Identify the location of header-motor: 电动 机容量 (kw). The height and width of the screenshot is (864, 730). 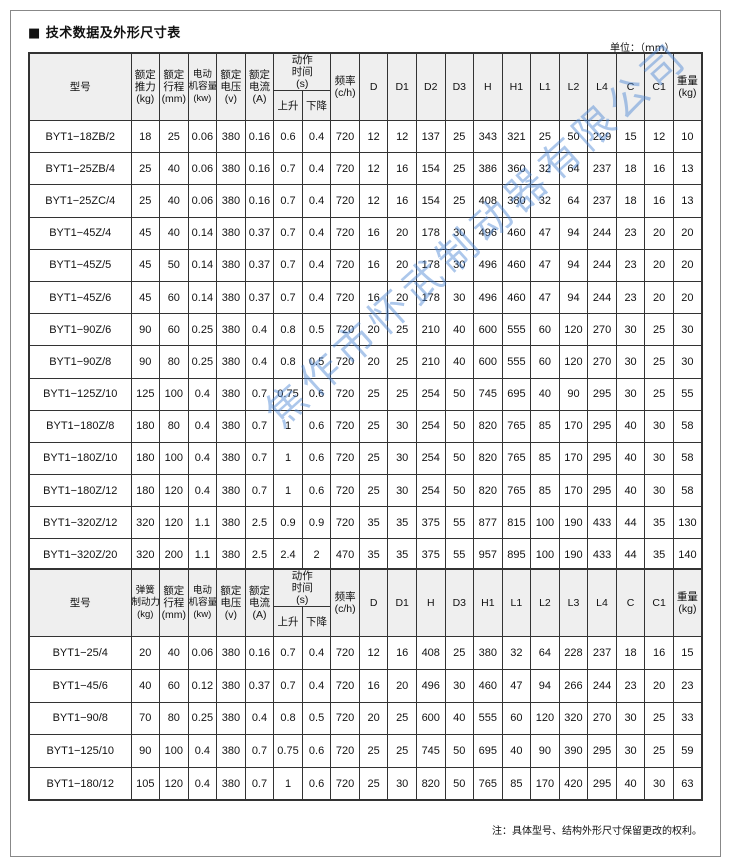
(202, 86).